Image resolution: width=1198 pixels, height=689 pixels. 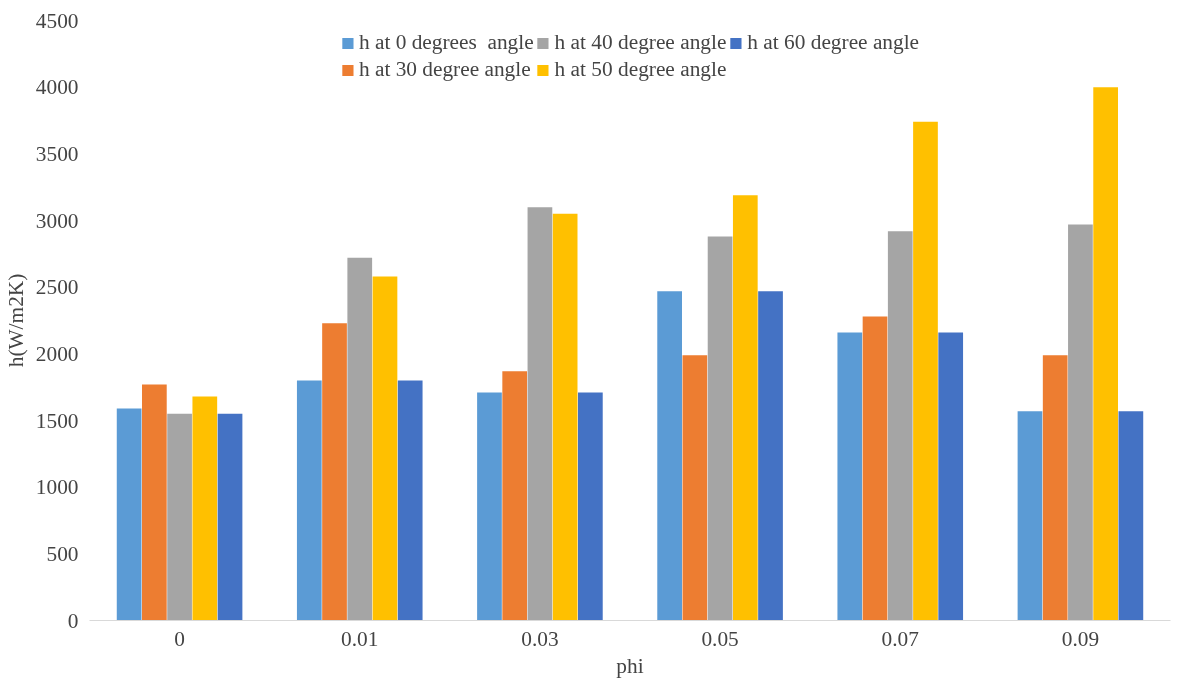 What do you see at coordinates (640, 69) in the screenshot?
I see `legend-label: h at 50 degree angle` at bounding box center [640, 69].